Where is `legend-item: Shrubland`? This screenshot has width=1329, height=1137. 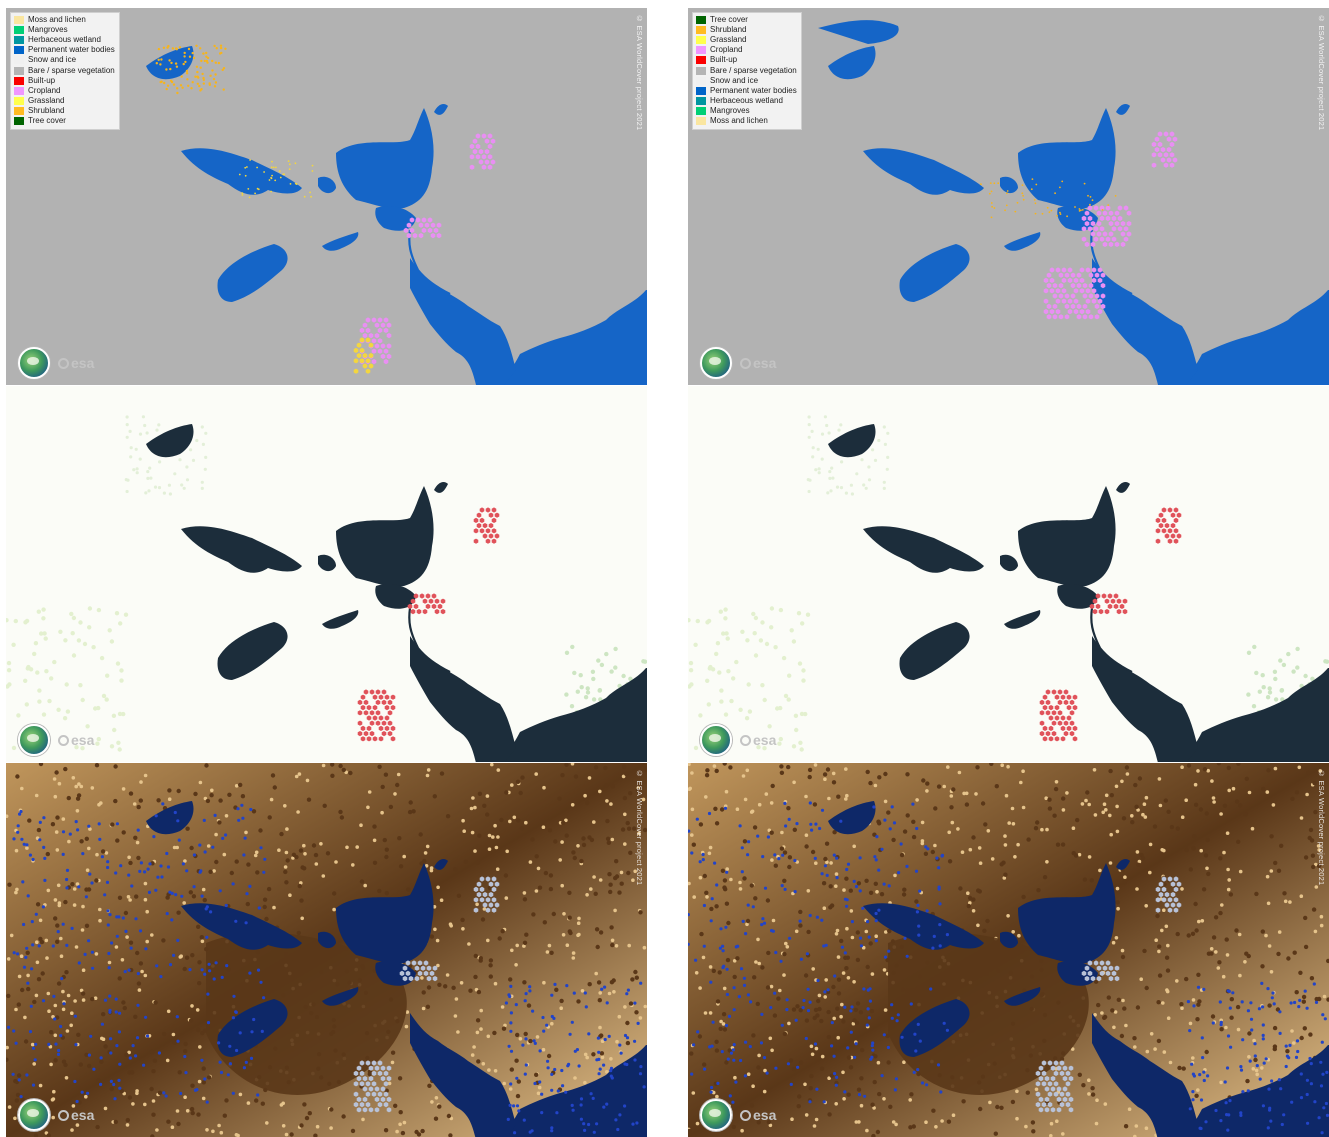 legend-item: Shrubland is located at coordinates (64, 111).